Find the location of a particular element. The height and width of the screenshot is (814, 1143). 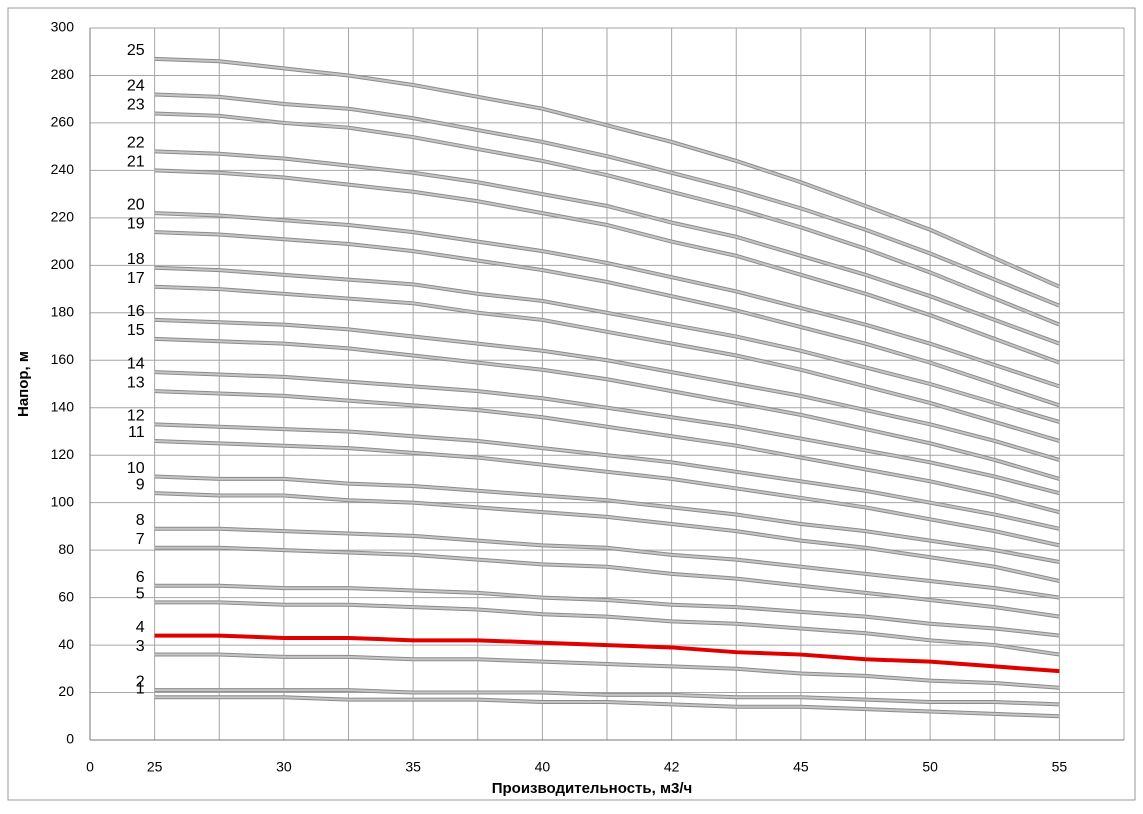

series-label: 22 is located at coordinates (136, 143).